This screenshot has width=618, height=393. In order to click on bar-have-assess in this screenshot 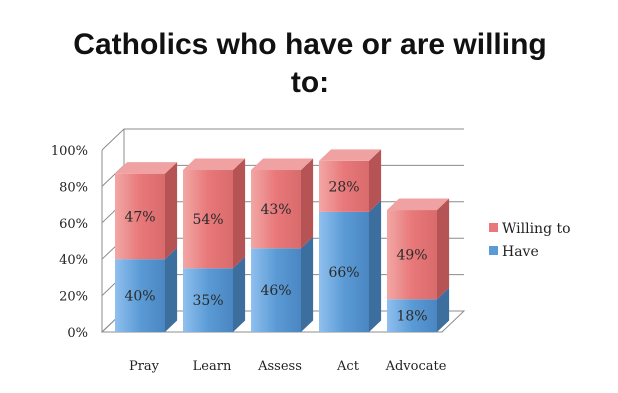, I will do `click(276, 290)`.